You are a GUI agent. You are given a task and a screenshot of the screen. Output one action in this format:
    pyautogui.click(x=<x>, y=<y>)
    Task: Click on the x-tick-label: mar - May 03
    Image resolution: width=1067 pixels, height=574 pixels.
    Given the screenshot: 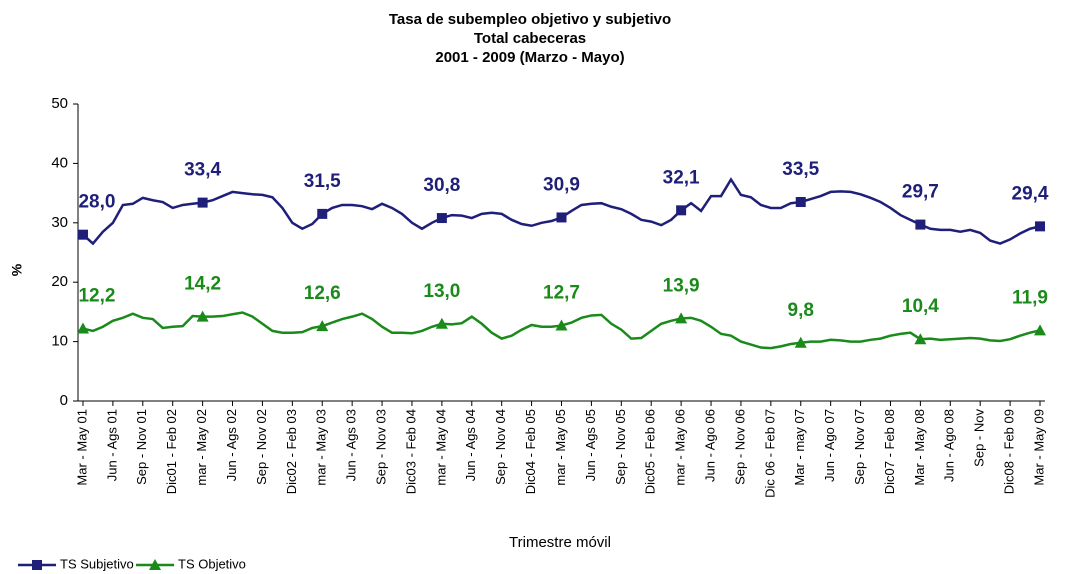 What is the action you would take?
    pyautogui.click(x=321, y=447)
    